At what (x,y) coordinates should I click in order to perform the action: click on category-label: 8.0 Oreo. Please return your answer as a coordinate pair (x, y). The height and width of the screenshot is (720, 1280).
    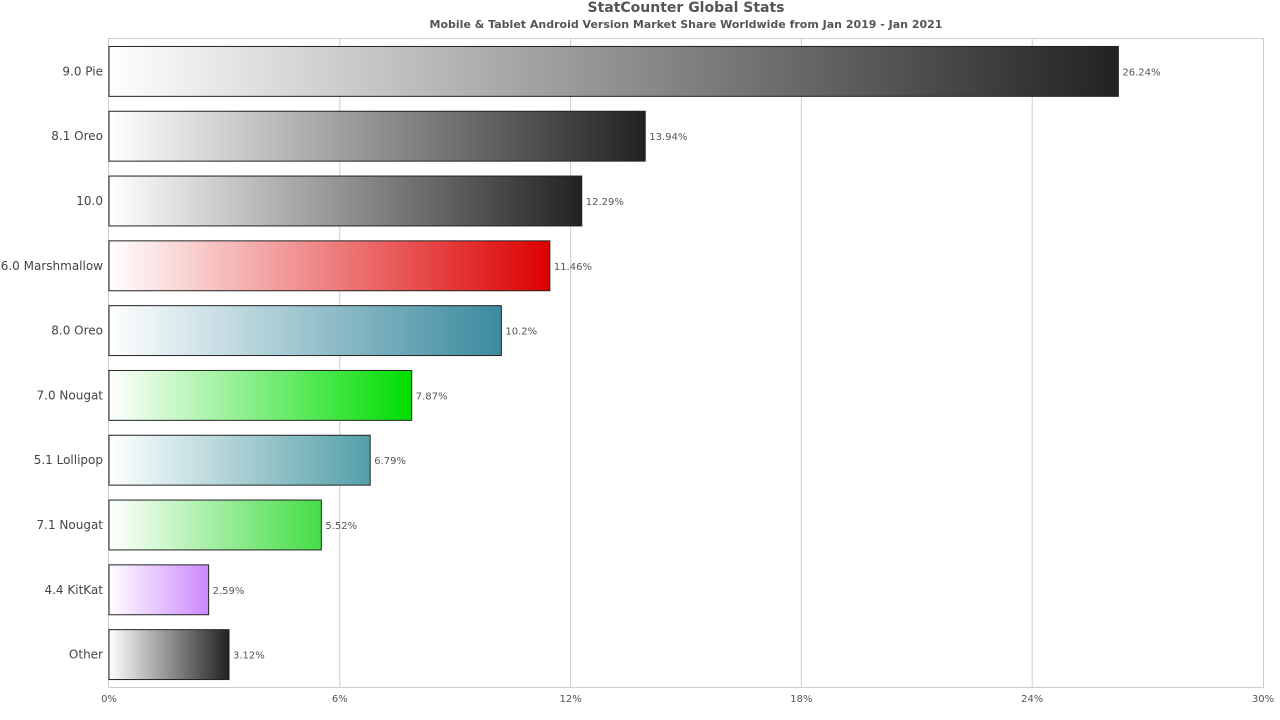
    Looking at the image, I should click on (77, 331).